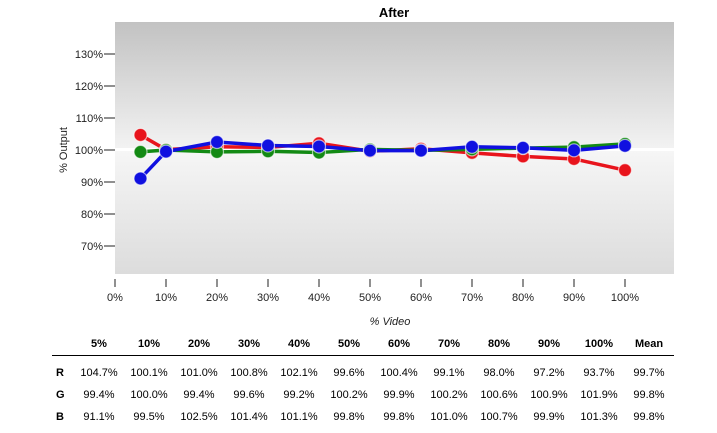 The height and width of the screenshot is (433, 717). I want to click on x-tick-label: 30%, so click(268, 298).